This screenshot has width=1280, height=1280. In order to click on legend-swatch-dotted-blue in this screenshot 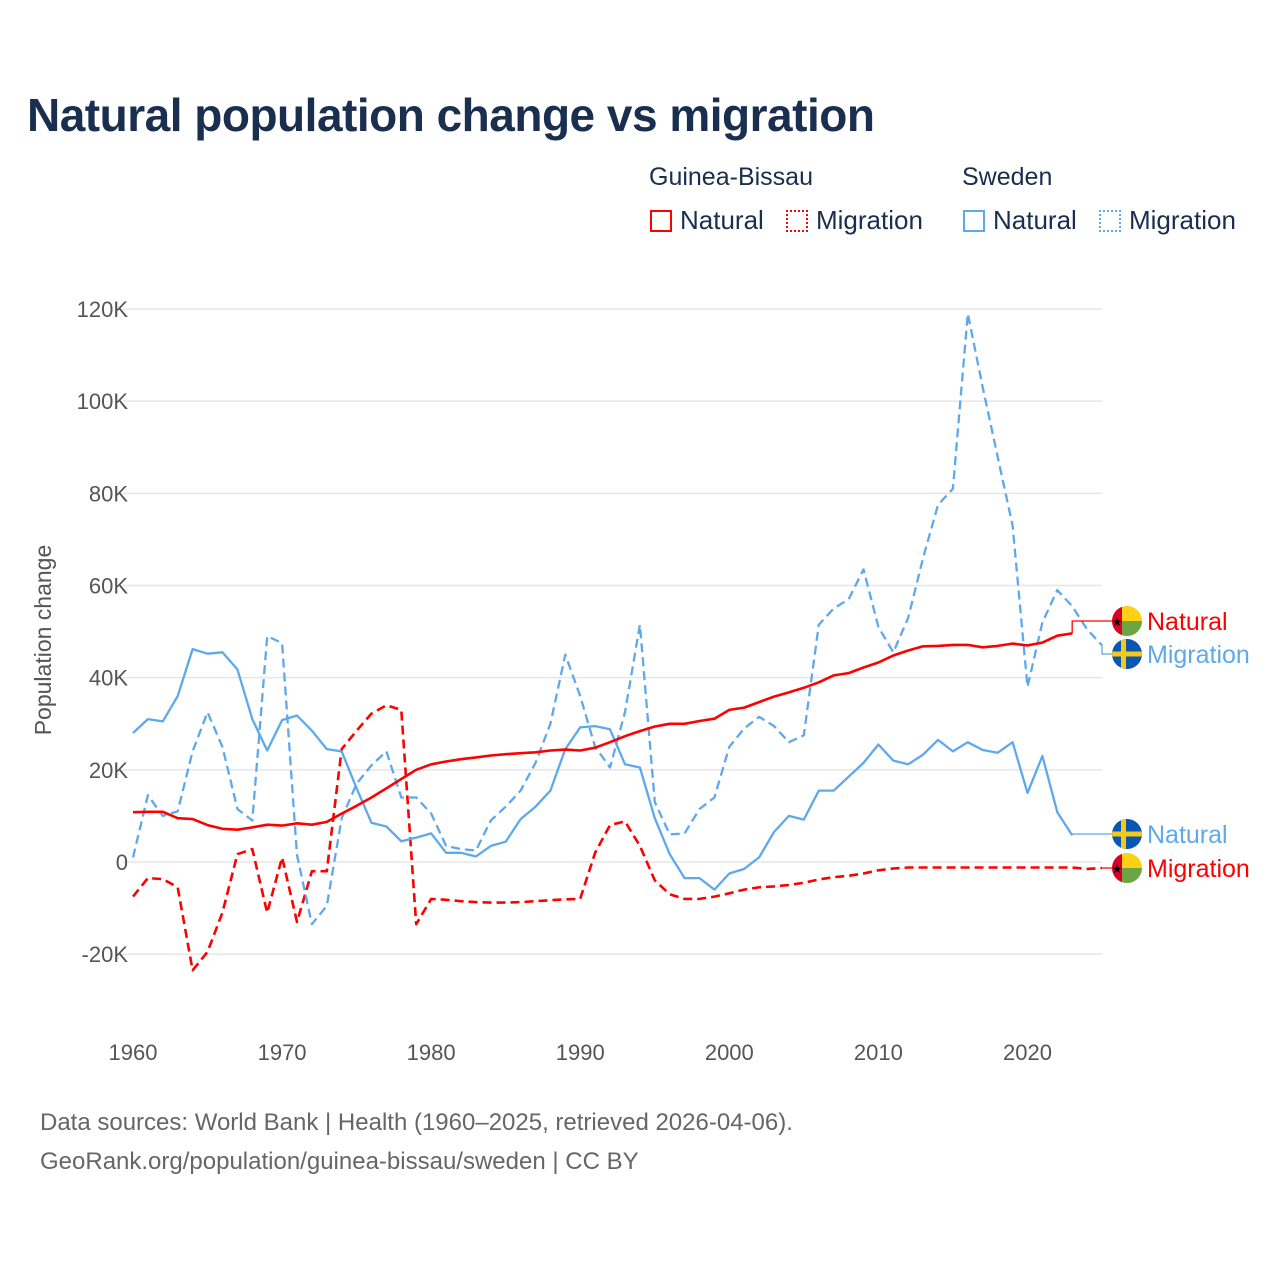, I will do `click(1110, 220)`.